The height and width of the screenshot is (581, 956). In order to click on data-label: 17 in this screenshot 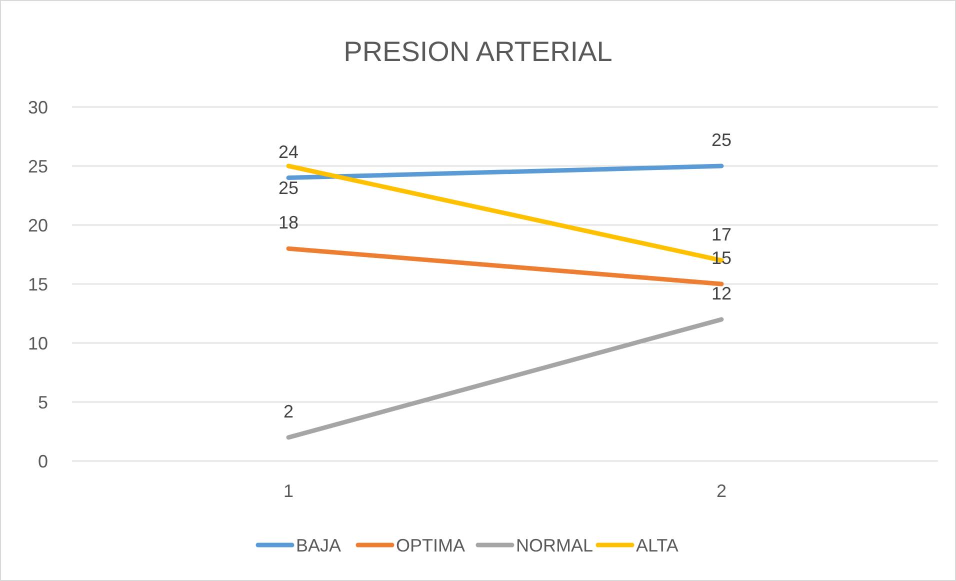, I will do `click(721, 234)`.